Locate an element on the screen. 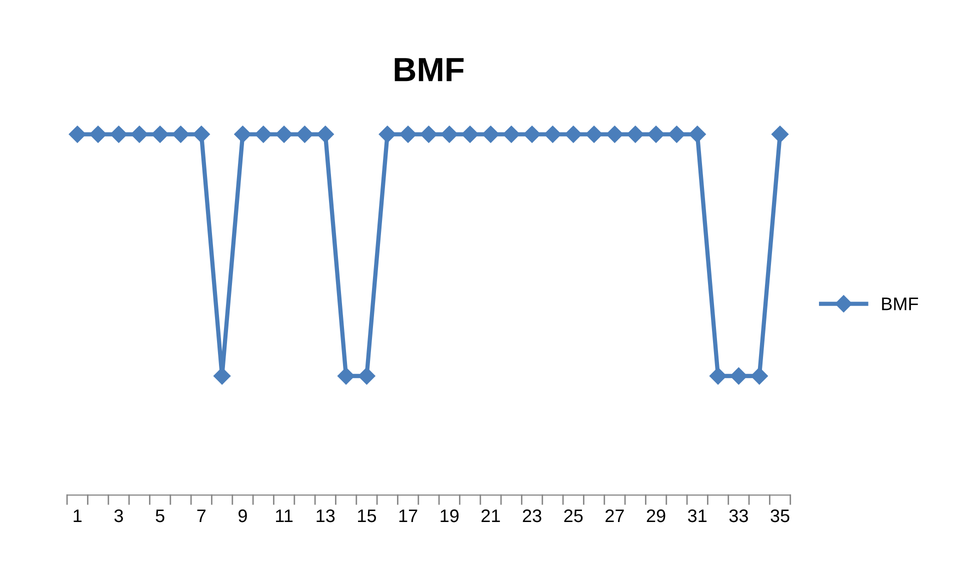  x-tick-label: 15 is located at coordinates (367, 516).